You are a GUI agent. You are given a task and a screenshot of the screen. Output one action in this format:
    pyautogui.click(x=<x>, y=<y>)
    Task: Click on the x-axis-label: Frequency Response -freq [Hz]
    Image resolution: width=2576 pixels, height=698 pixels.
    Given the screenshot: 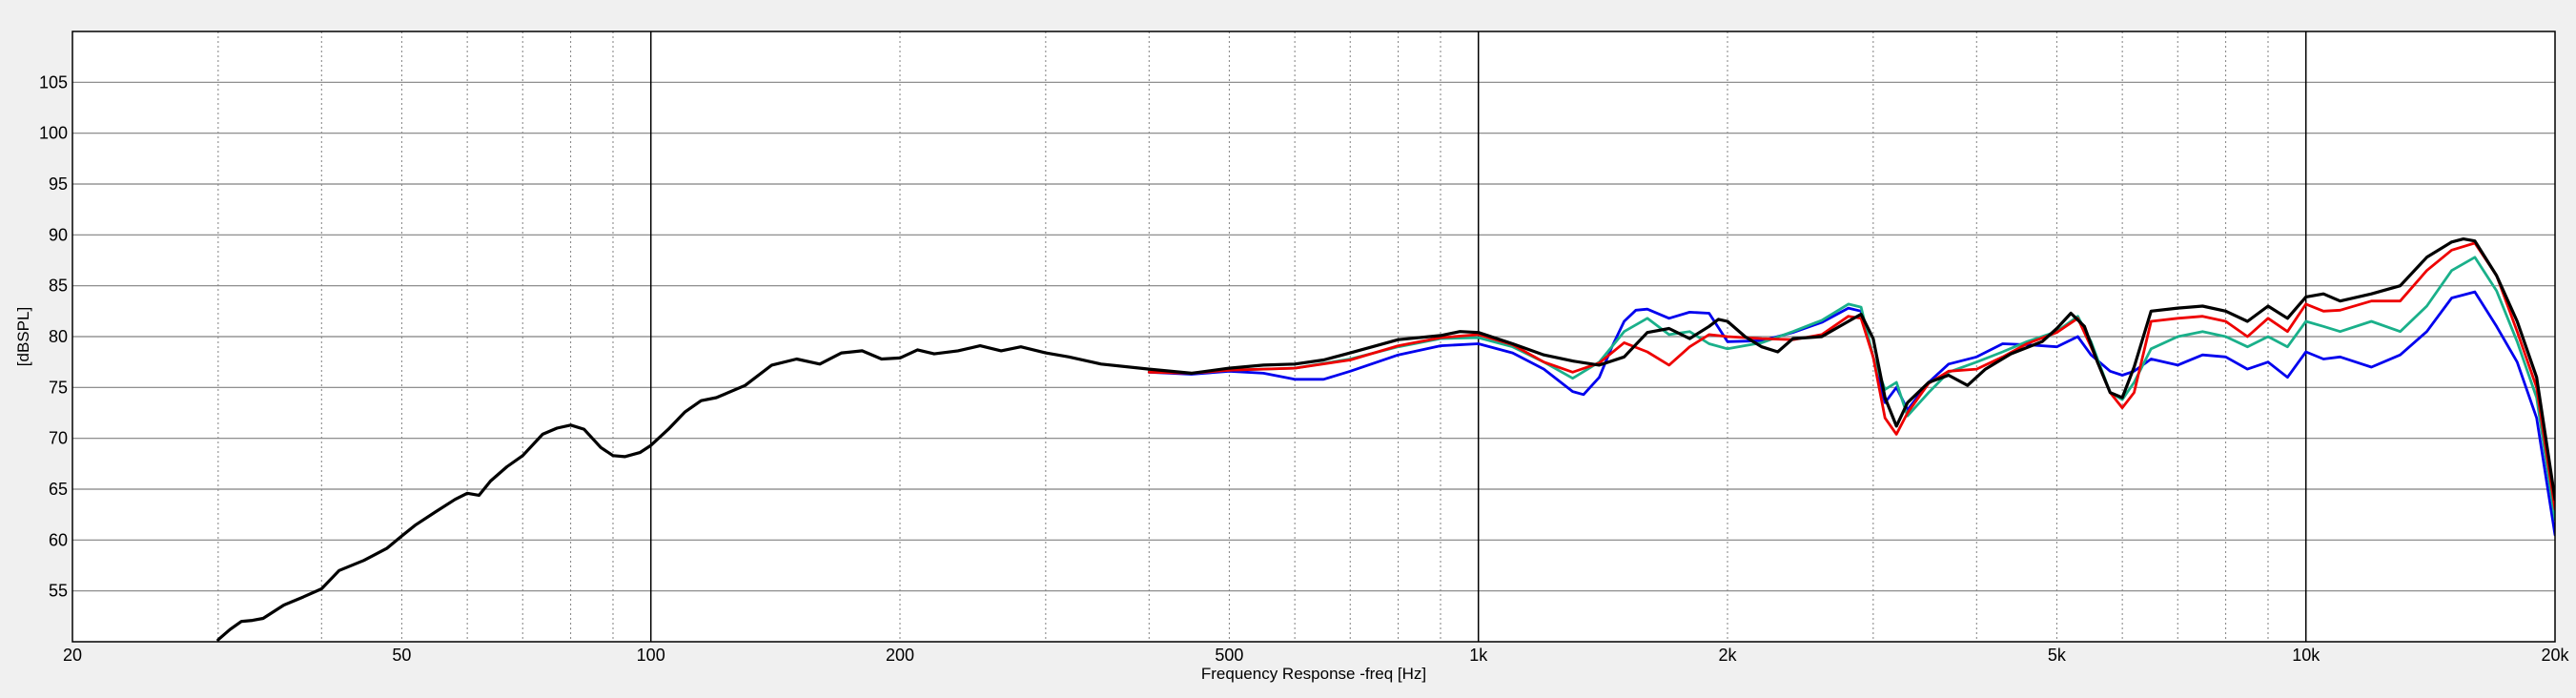 What is the action you would take?
    pyautogui.click(x=1313, y=674)
    